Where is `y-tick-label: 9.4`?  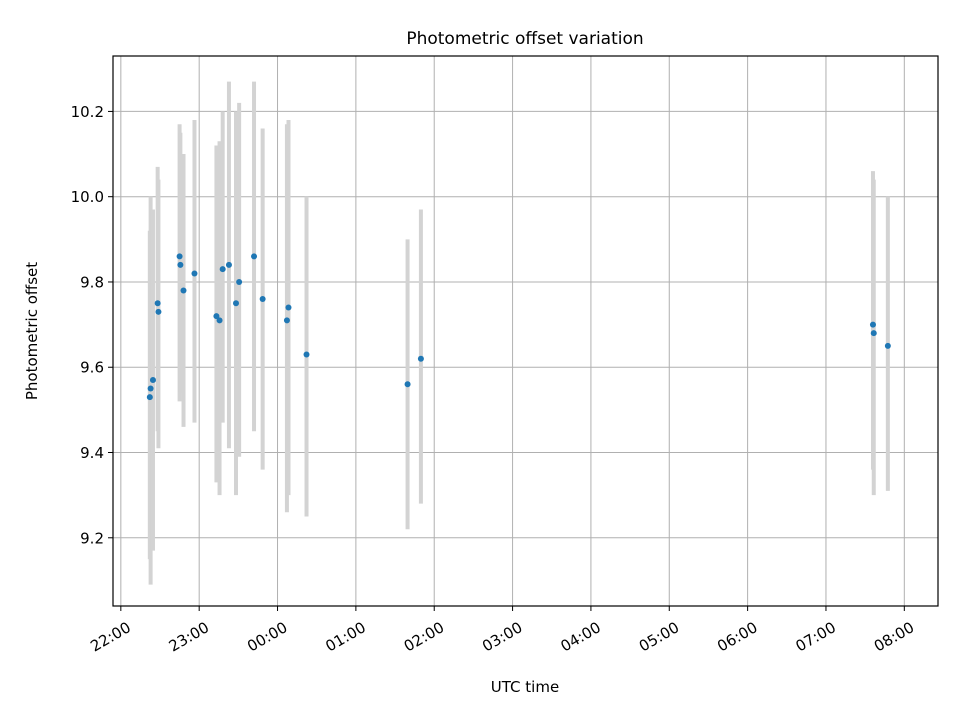 y-tick-label: 9.4 is located at coordinates (92, 453).